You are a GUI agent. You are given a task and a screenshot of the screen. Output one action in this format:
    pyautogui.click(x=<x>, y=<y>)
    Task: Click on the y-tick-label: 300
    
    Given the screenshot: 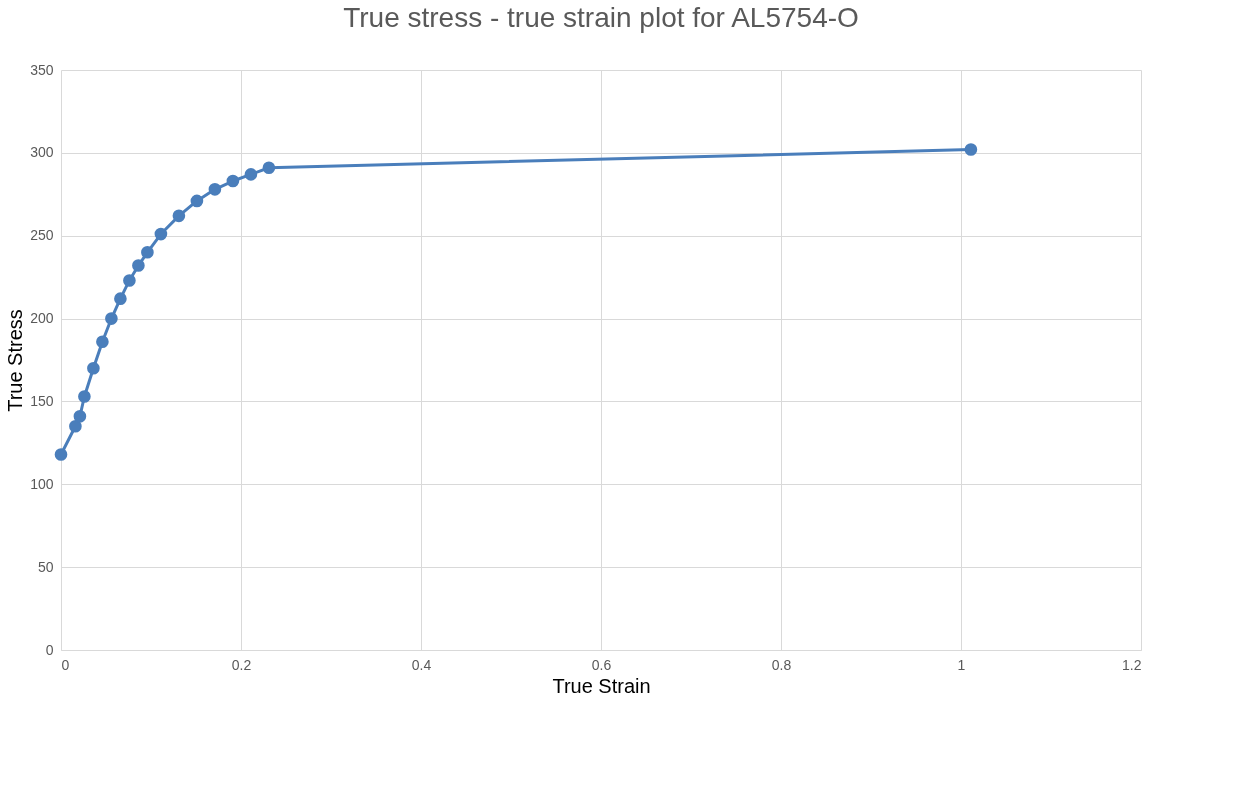 What is the action you would take?
    pyautogui.click(x=42, y=152)
    